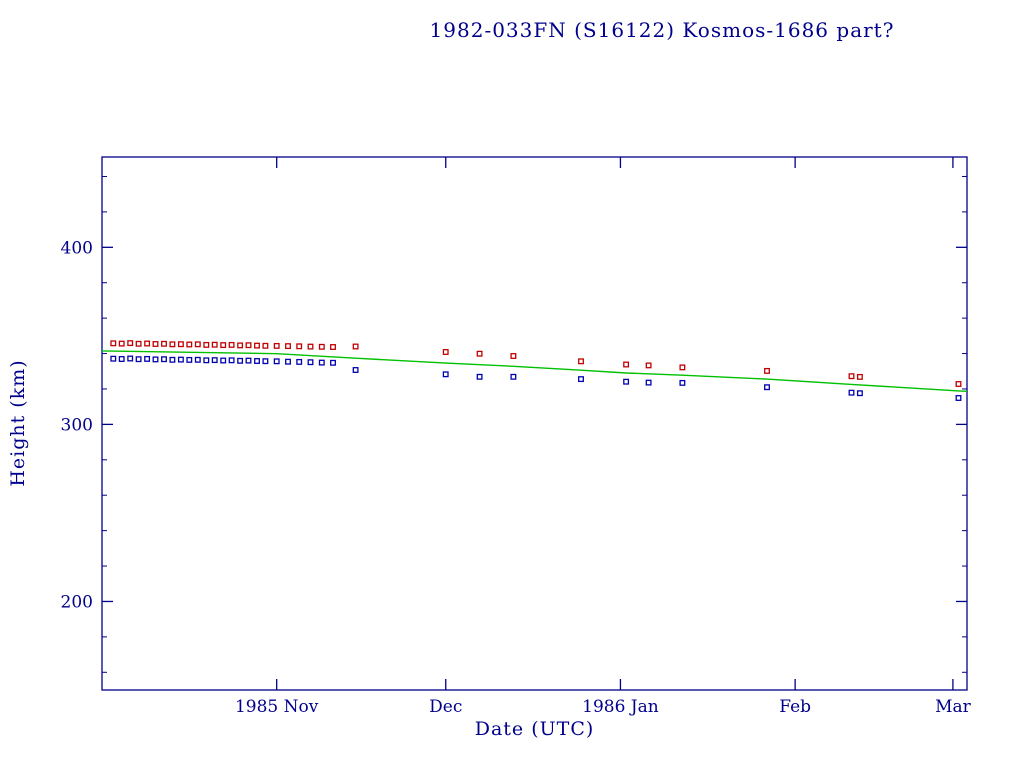 This screenshot has height=768, width=1024. I want to click on x-tick-label: 1986 Jan, so click(620, 707).